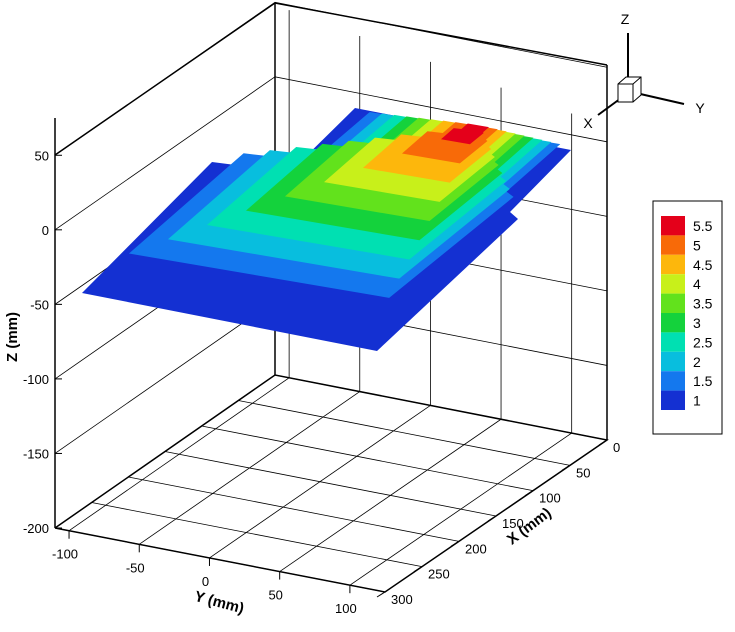 This screenshot has width=735, height=632. I want to click on x-tick-label: 50, so click(583, 472).